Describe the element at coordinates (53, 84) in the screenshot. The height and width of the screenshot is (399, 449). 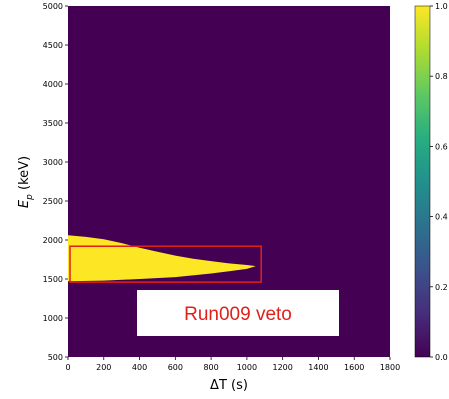
I see `y-tick-label: 4000` at that location.